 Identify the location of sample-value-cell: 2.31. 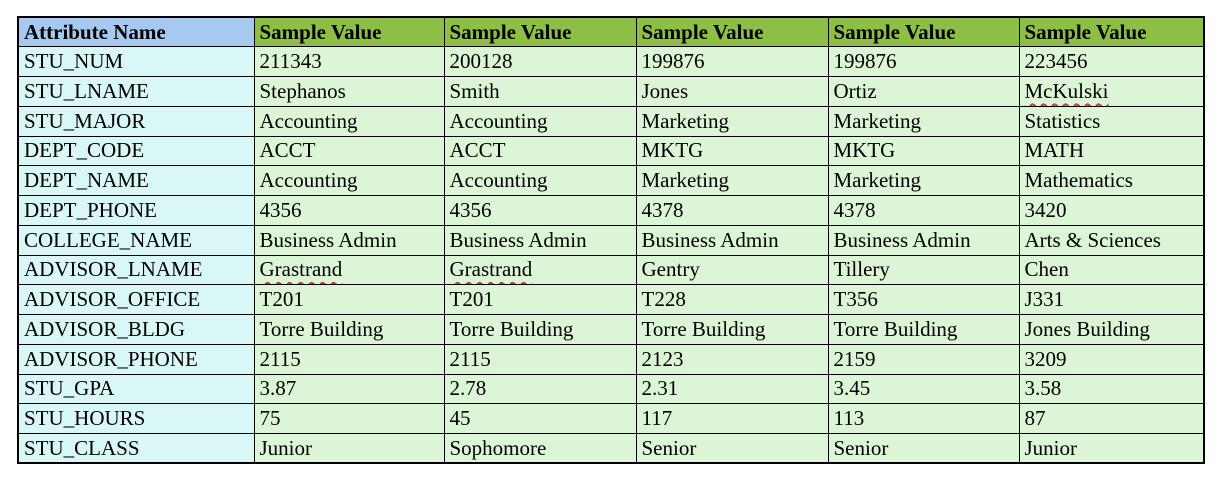
(732, 389).